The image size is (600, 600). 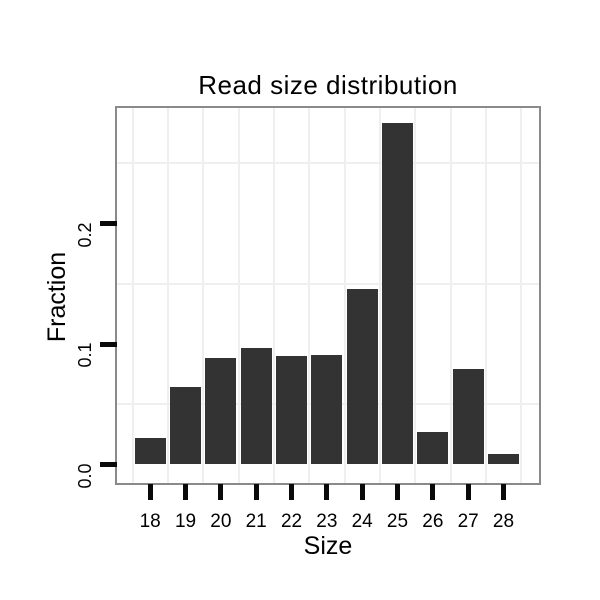 What do you see at coordinates (57, 297) in the screenshot?
I see `y-axis-label: Fraction` at bounding box center [57, 297].